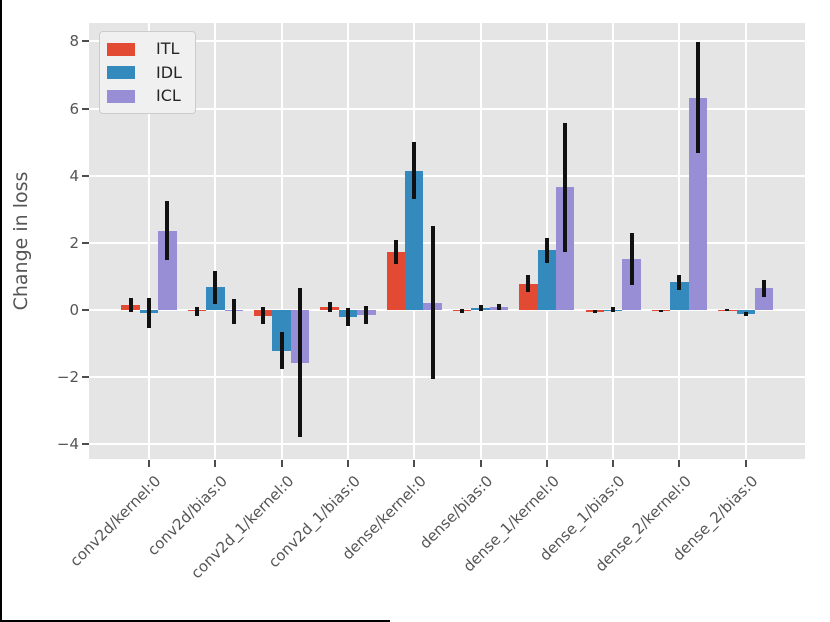 This screenshot has height=622, width=830. I want to click on x-tick-label-text: conv2d/kernel:0, so click(115, 521).